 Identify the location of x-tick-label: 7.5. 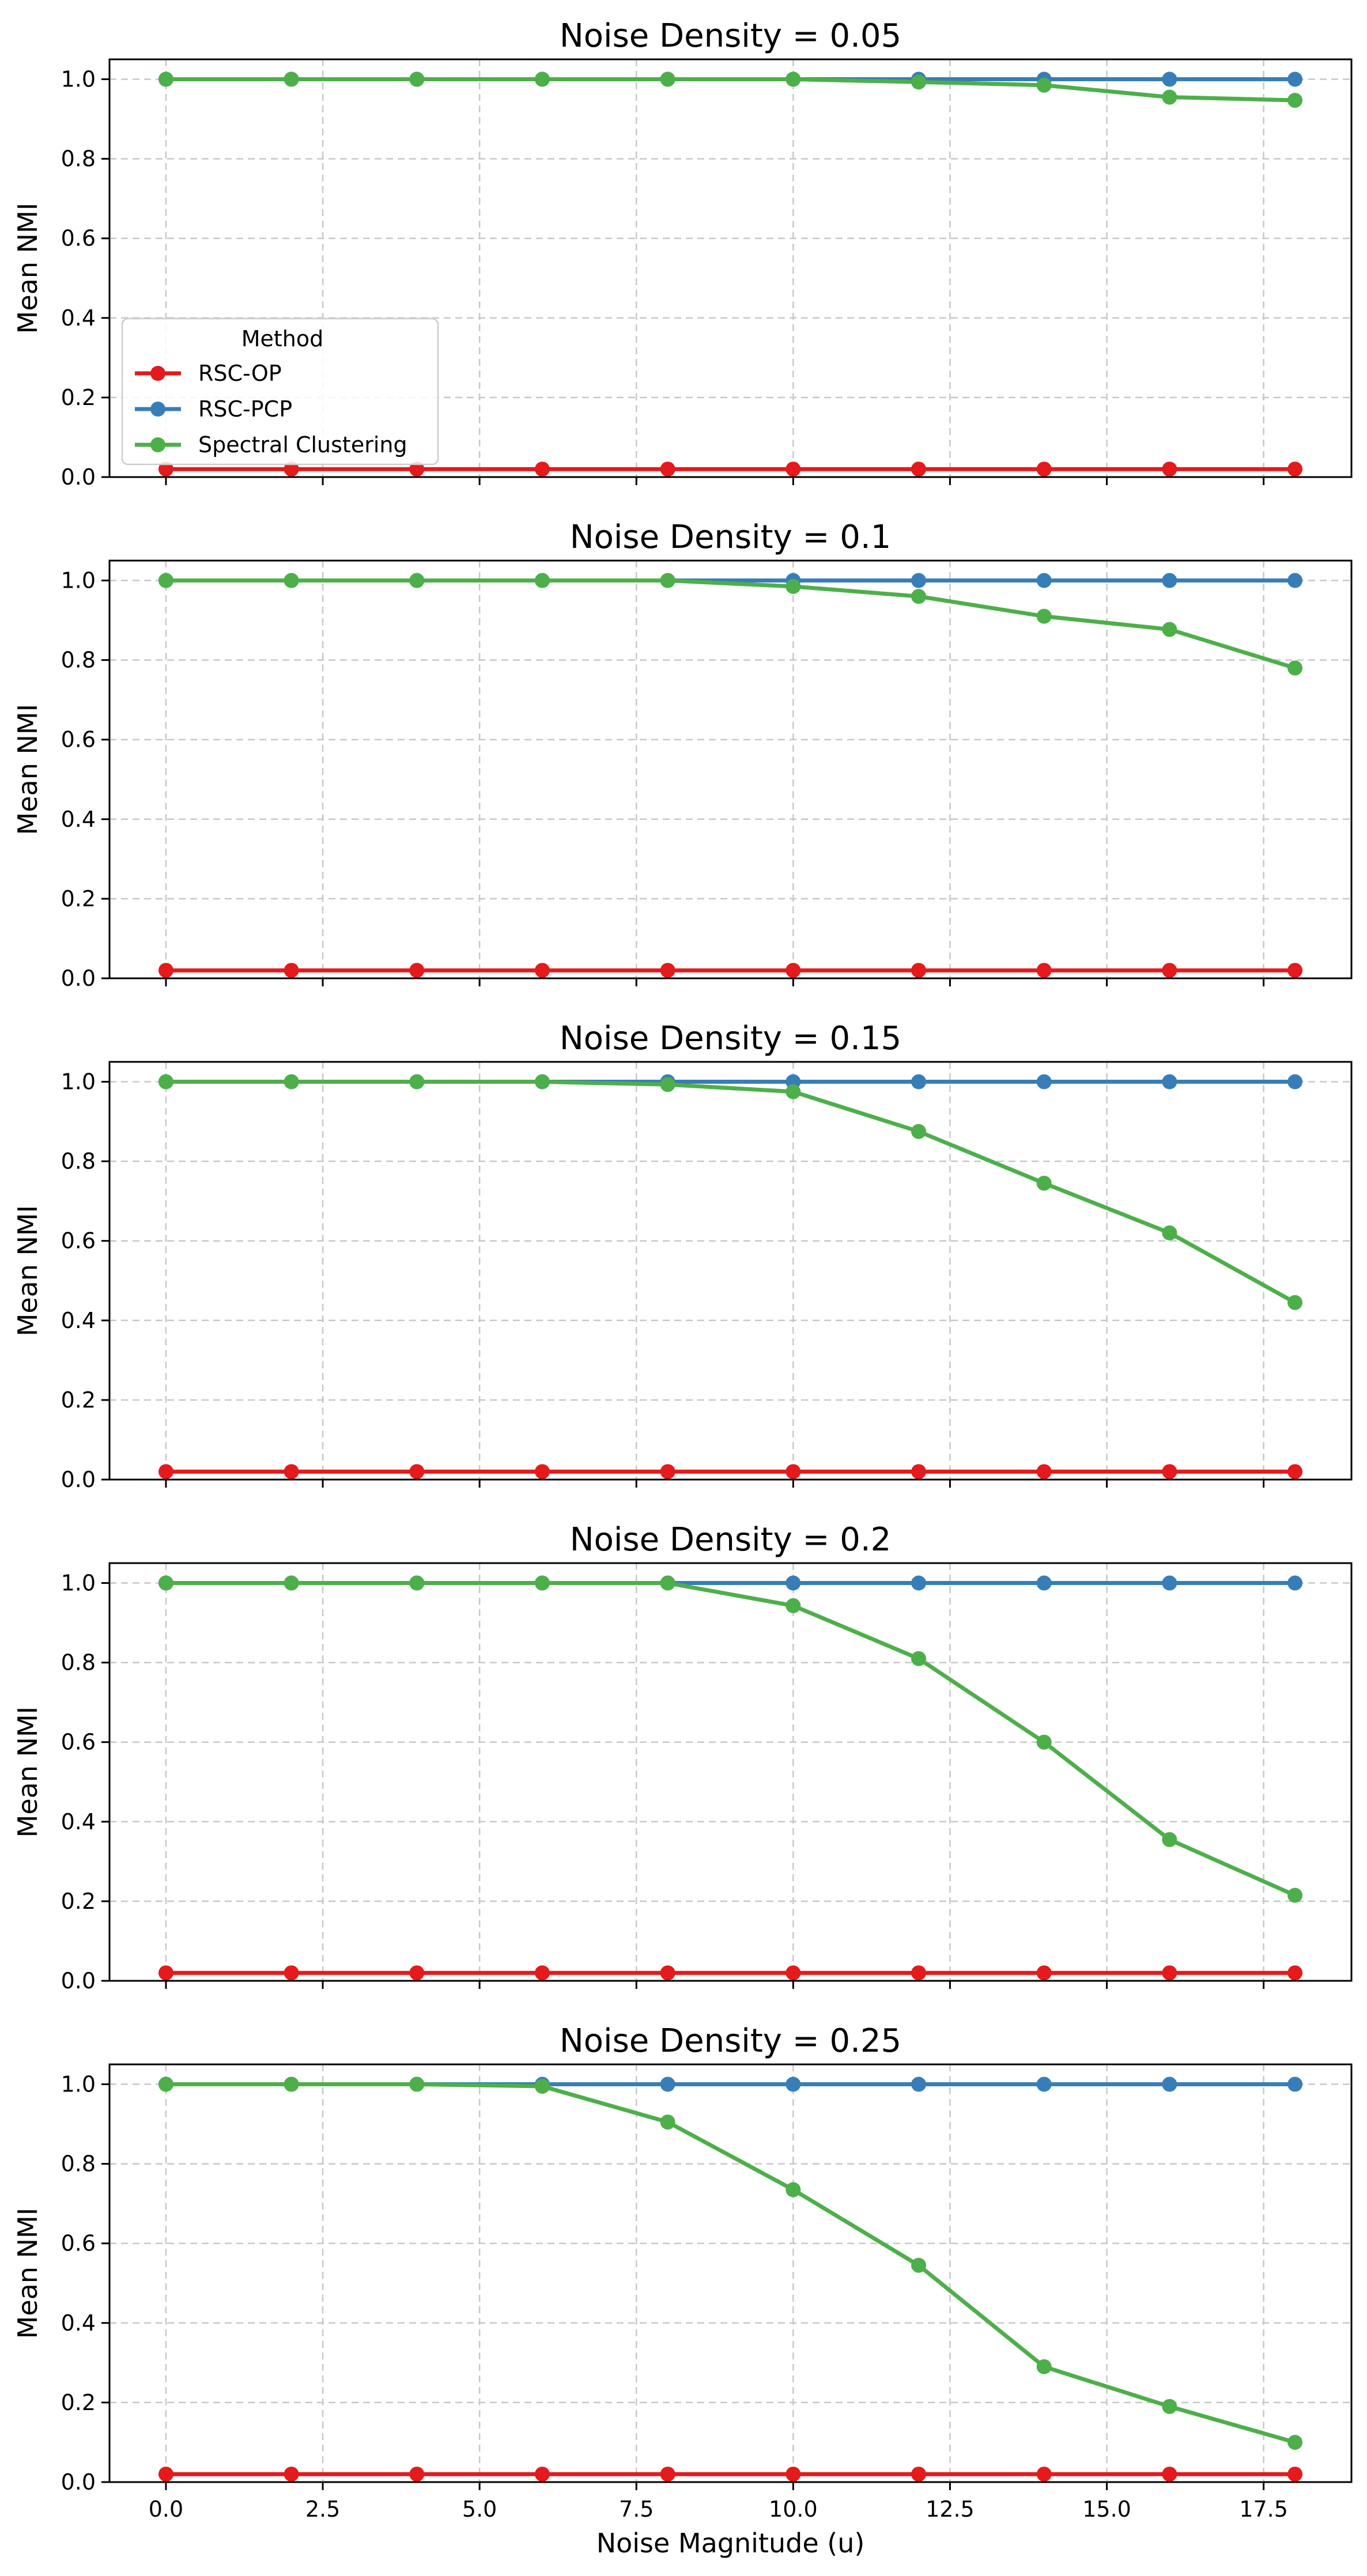
(636, 2509).